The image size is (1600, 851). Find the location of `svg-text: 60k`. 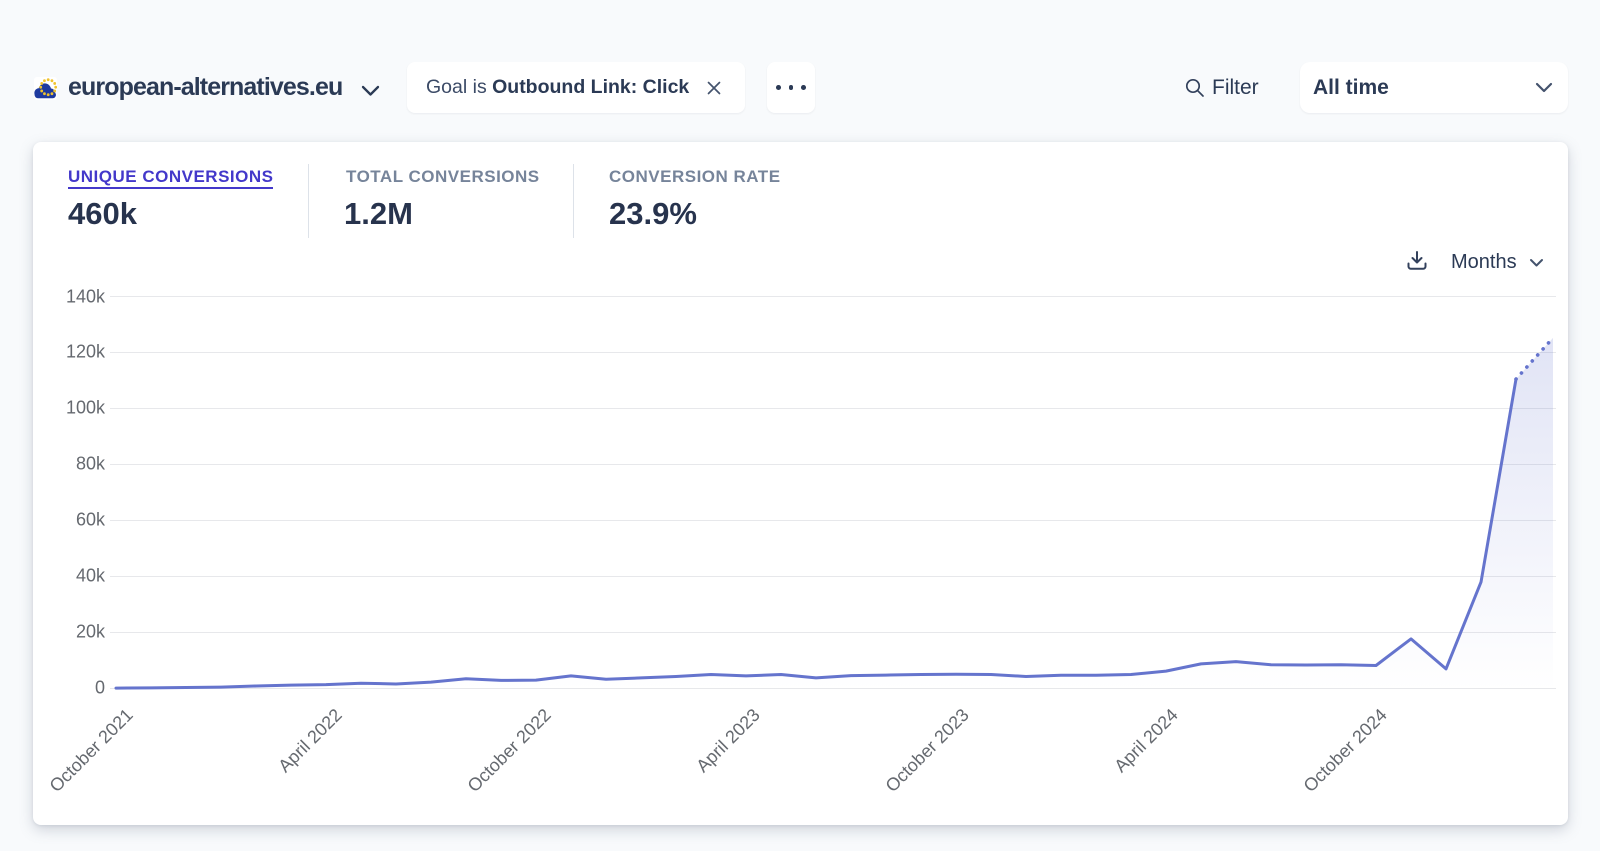

svg-text: 60k is located at coordinates (91, 520).